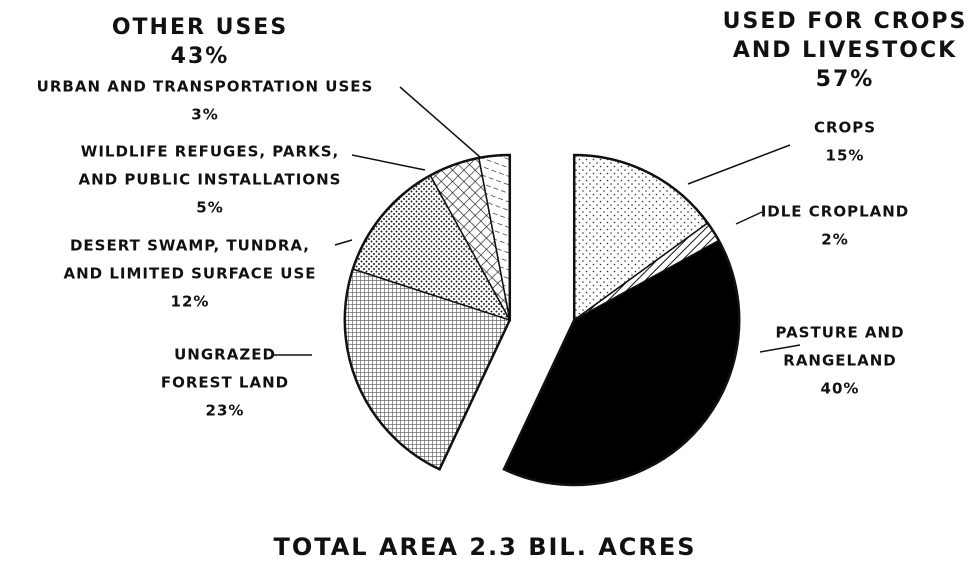 The image size is (970, 574). I want to click on slice-label: CROPS, so click(845, 128).